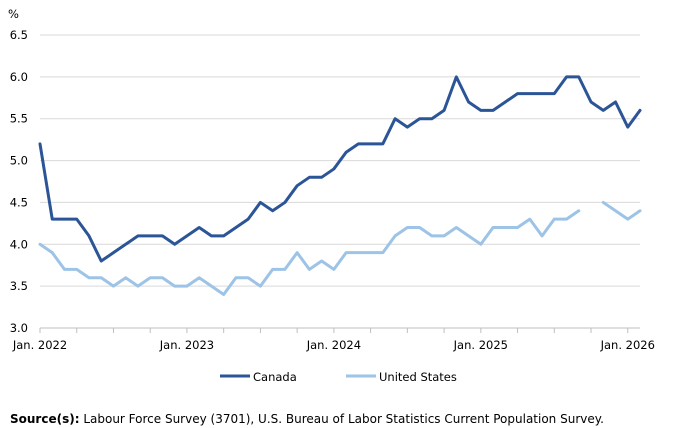 Image resolution: width=673 pixels, height=428 pixels. Describe the element at coordinates (186, 345) in the screenshot. I see `x-tick-label: Jan. 2023` at that location.